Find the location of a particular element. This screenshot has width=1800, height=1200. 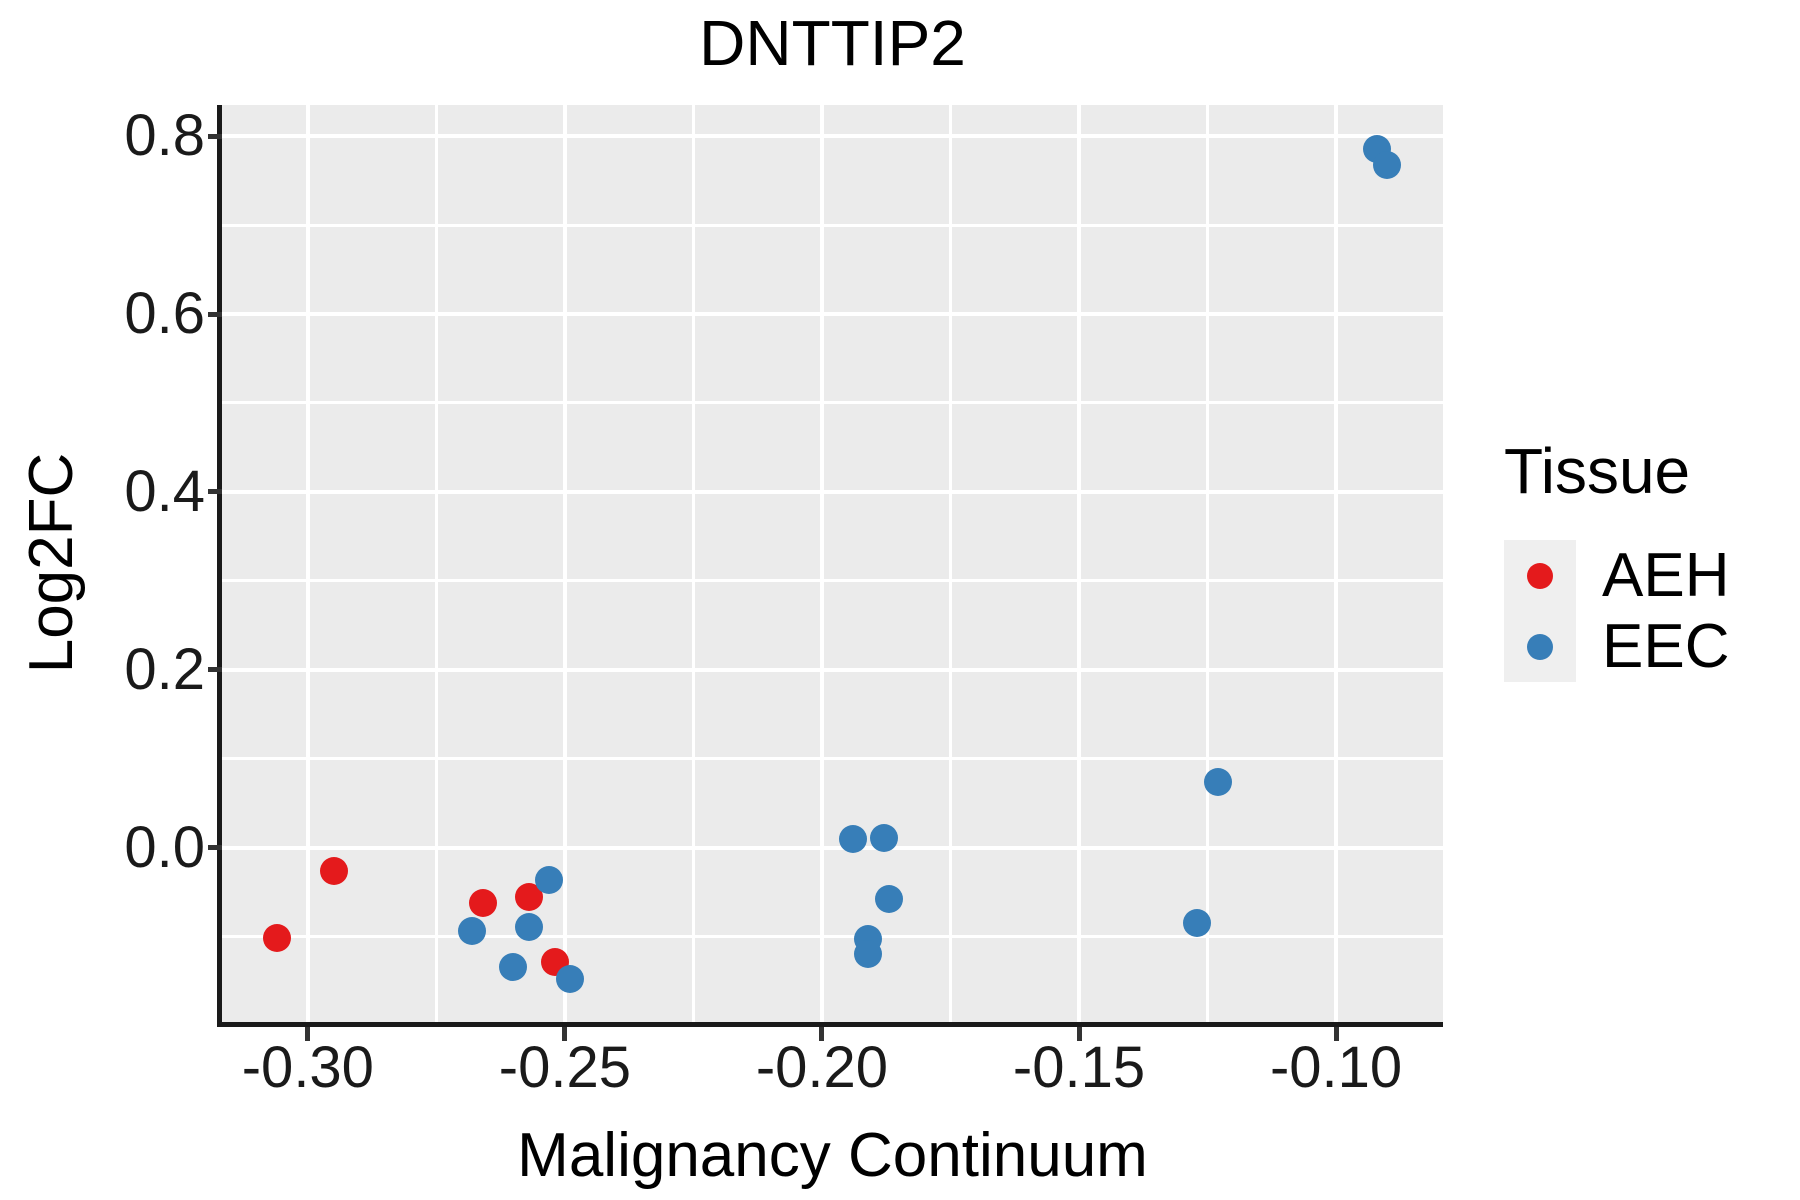

x-tick-label: -0.10 is located at coordinates (1336, 1067).